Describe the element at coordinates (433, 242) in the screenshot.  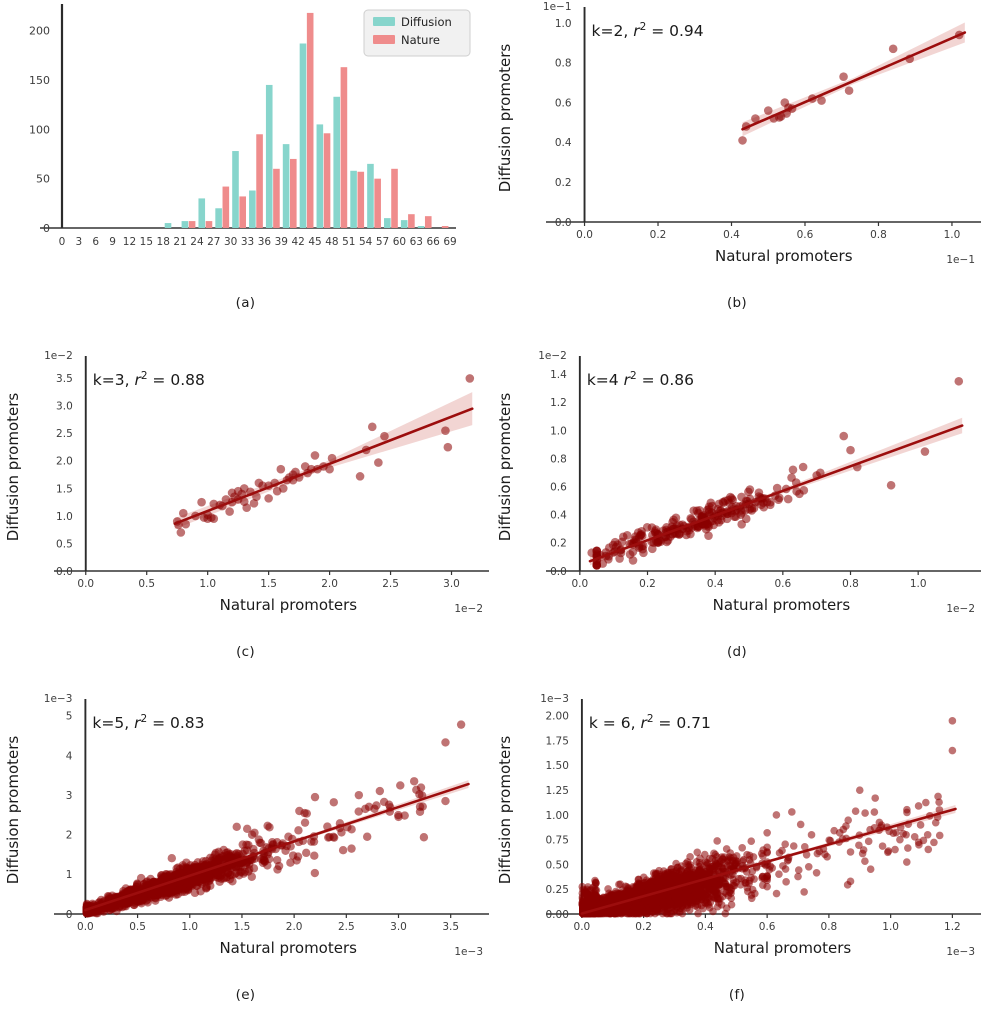
I see `svg-text: 66` at that location.